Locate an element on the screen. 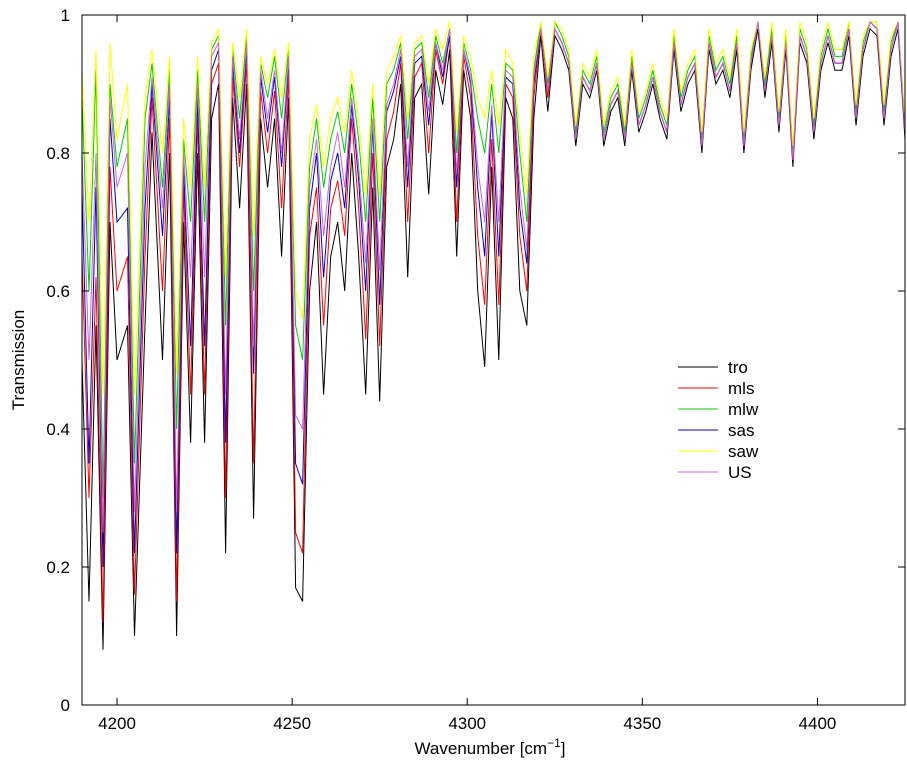  y-tick-label: 1 is located at coordinates (65, 15).